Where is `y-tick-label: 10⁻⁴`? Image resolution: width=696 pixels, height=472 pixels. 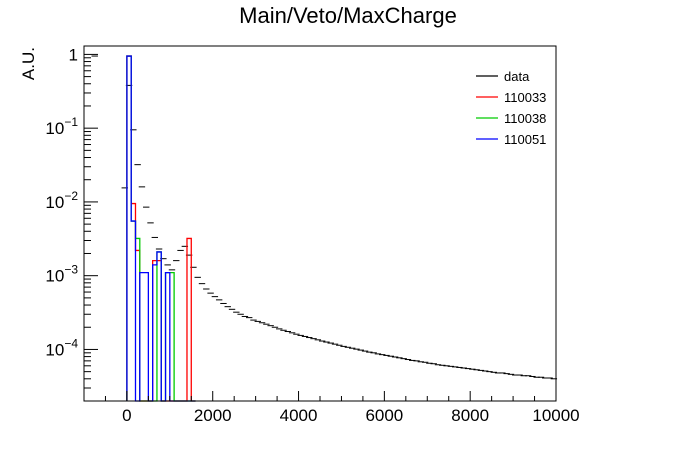 y-tick-label: 10⁻⁴ is located at coordinates (61, 347).